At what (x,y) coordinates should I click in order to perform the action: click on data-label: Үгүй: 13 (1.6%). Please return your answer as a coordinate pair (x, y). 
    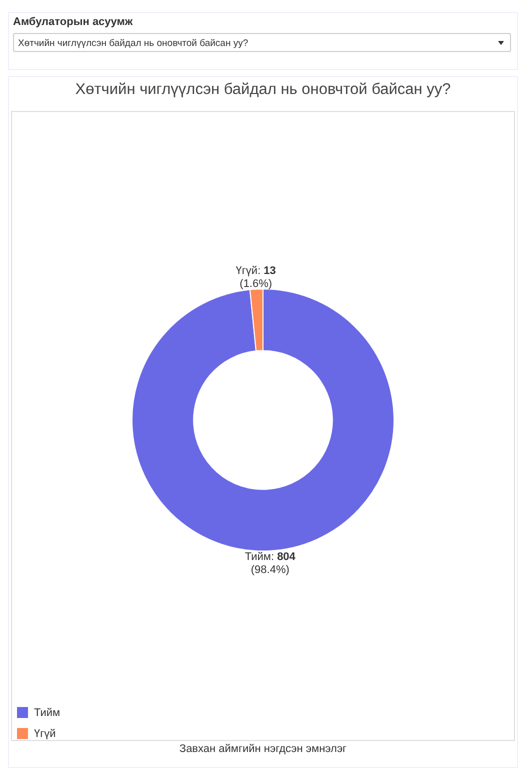
    Looking at the image, I should click on (256, 277).